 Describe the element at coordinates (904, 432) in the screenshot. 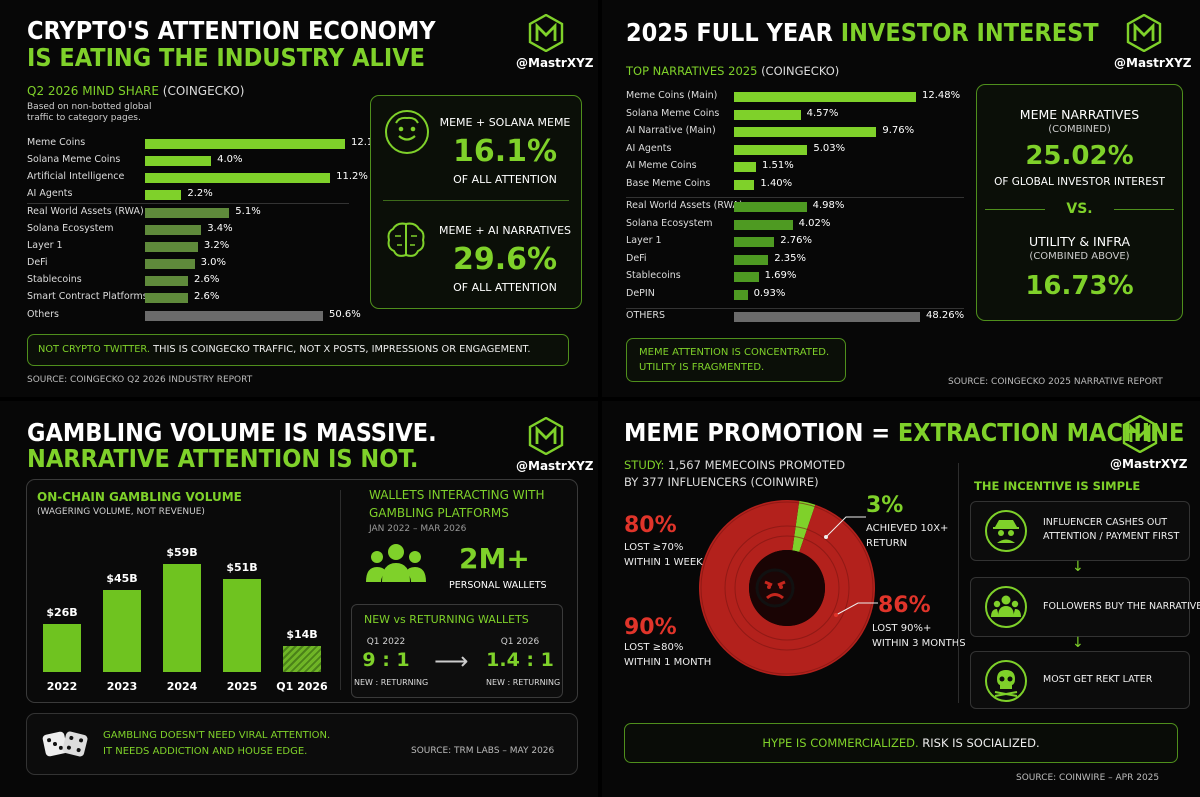

I see `panel4-title: MEME PROMOTION = EXTRACTION MACHINE` at that location.